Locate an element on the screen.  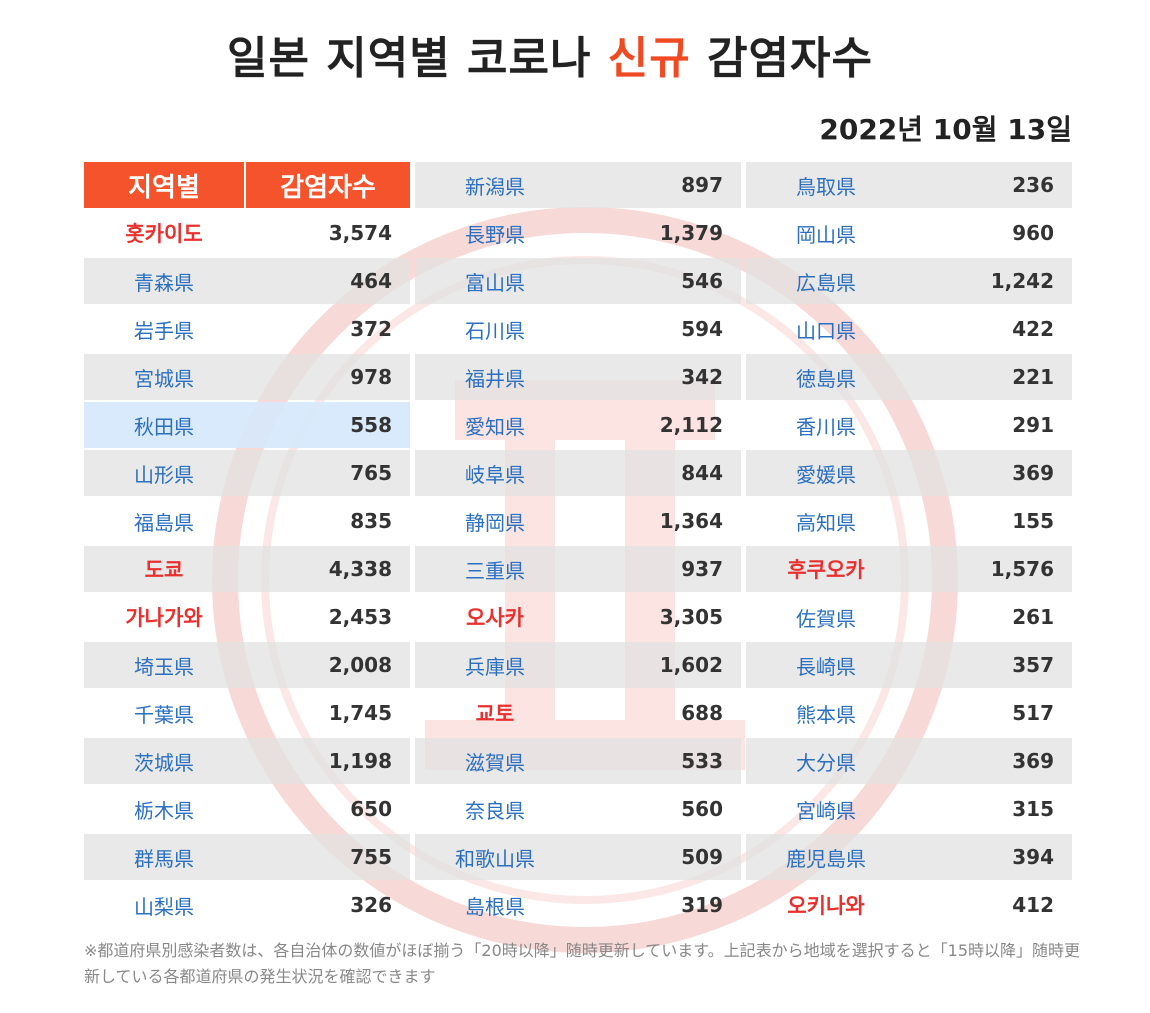
case-count: 835 is located at coordinates (371, 521).